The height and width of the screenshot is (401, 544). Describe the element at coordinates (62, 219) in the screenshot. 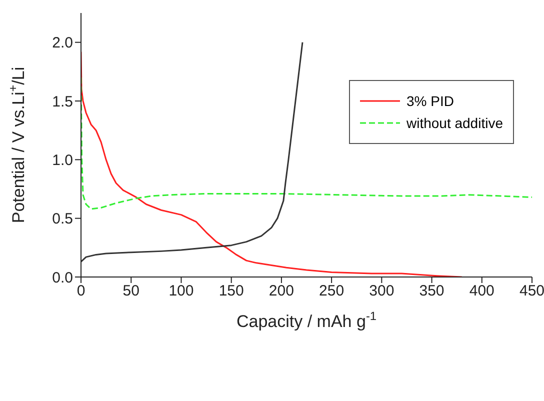

I see `y-tick-label: 0.5` at that location.